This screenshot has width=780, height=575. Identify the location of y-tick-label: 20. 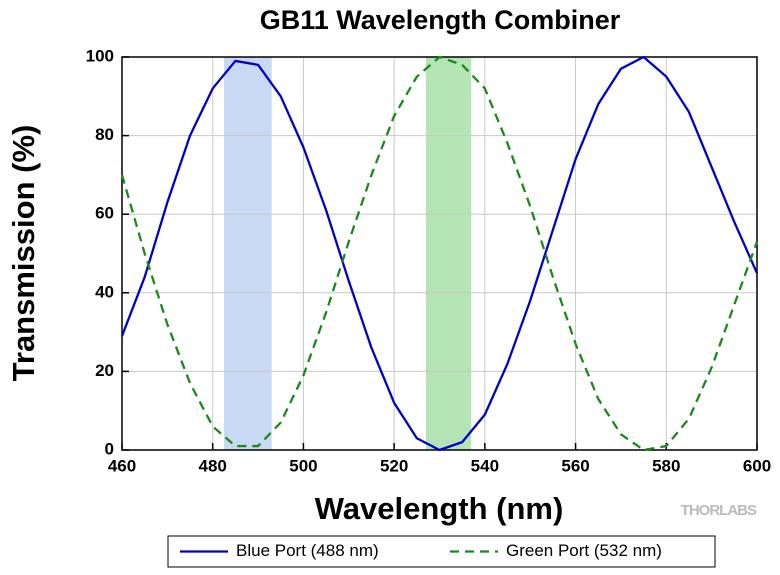
(104, 370).